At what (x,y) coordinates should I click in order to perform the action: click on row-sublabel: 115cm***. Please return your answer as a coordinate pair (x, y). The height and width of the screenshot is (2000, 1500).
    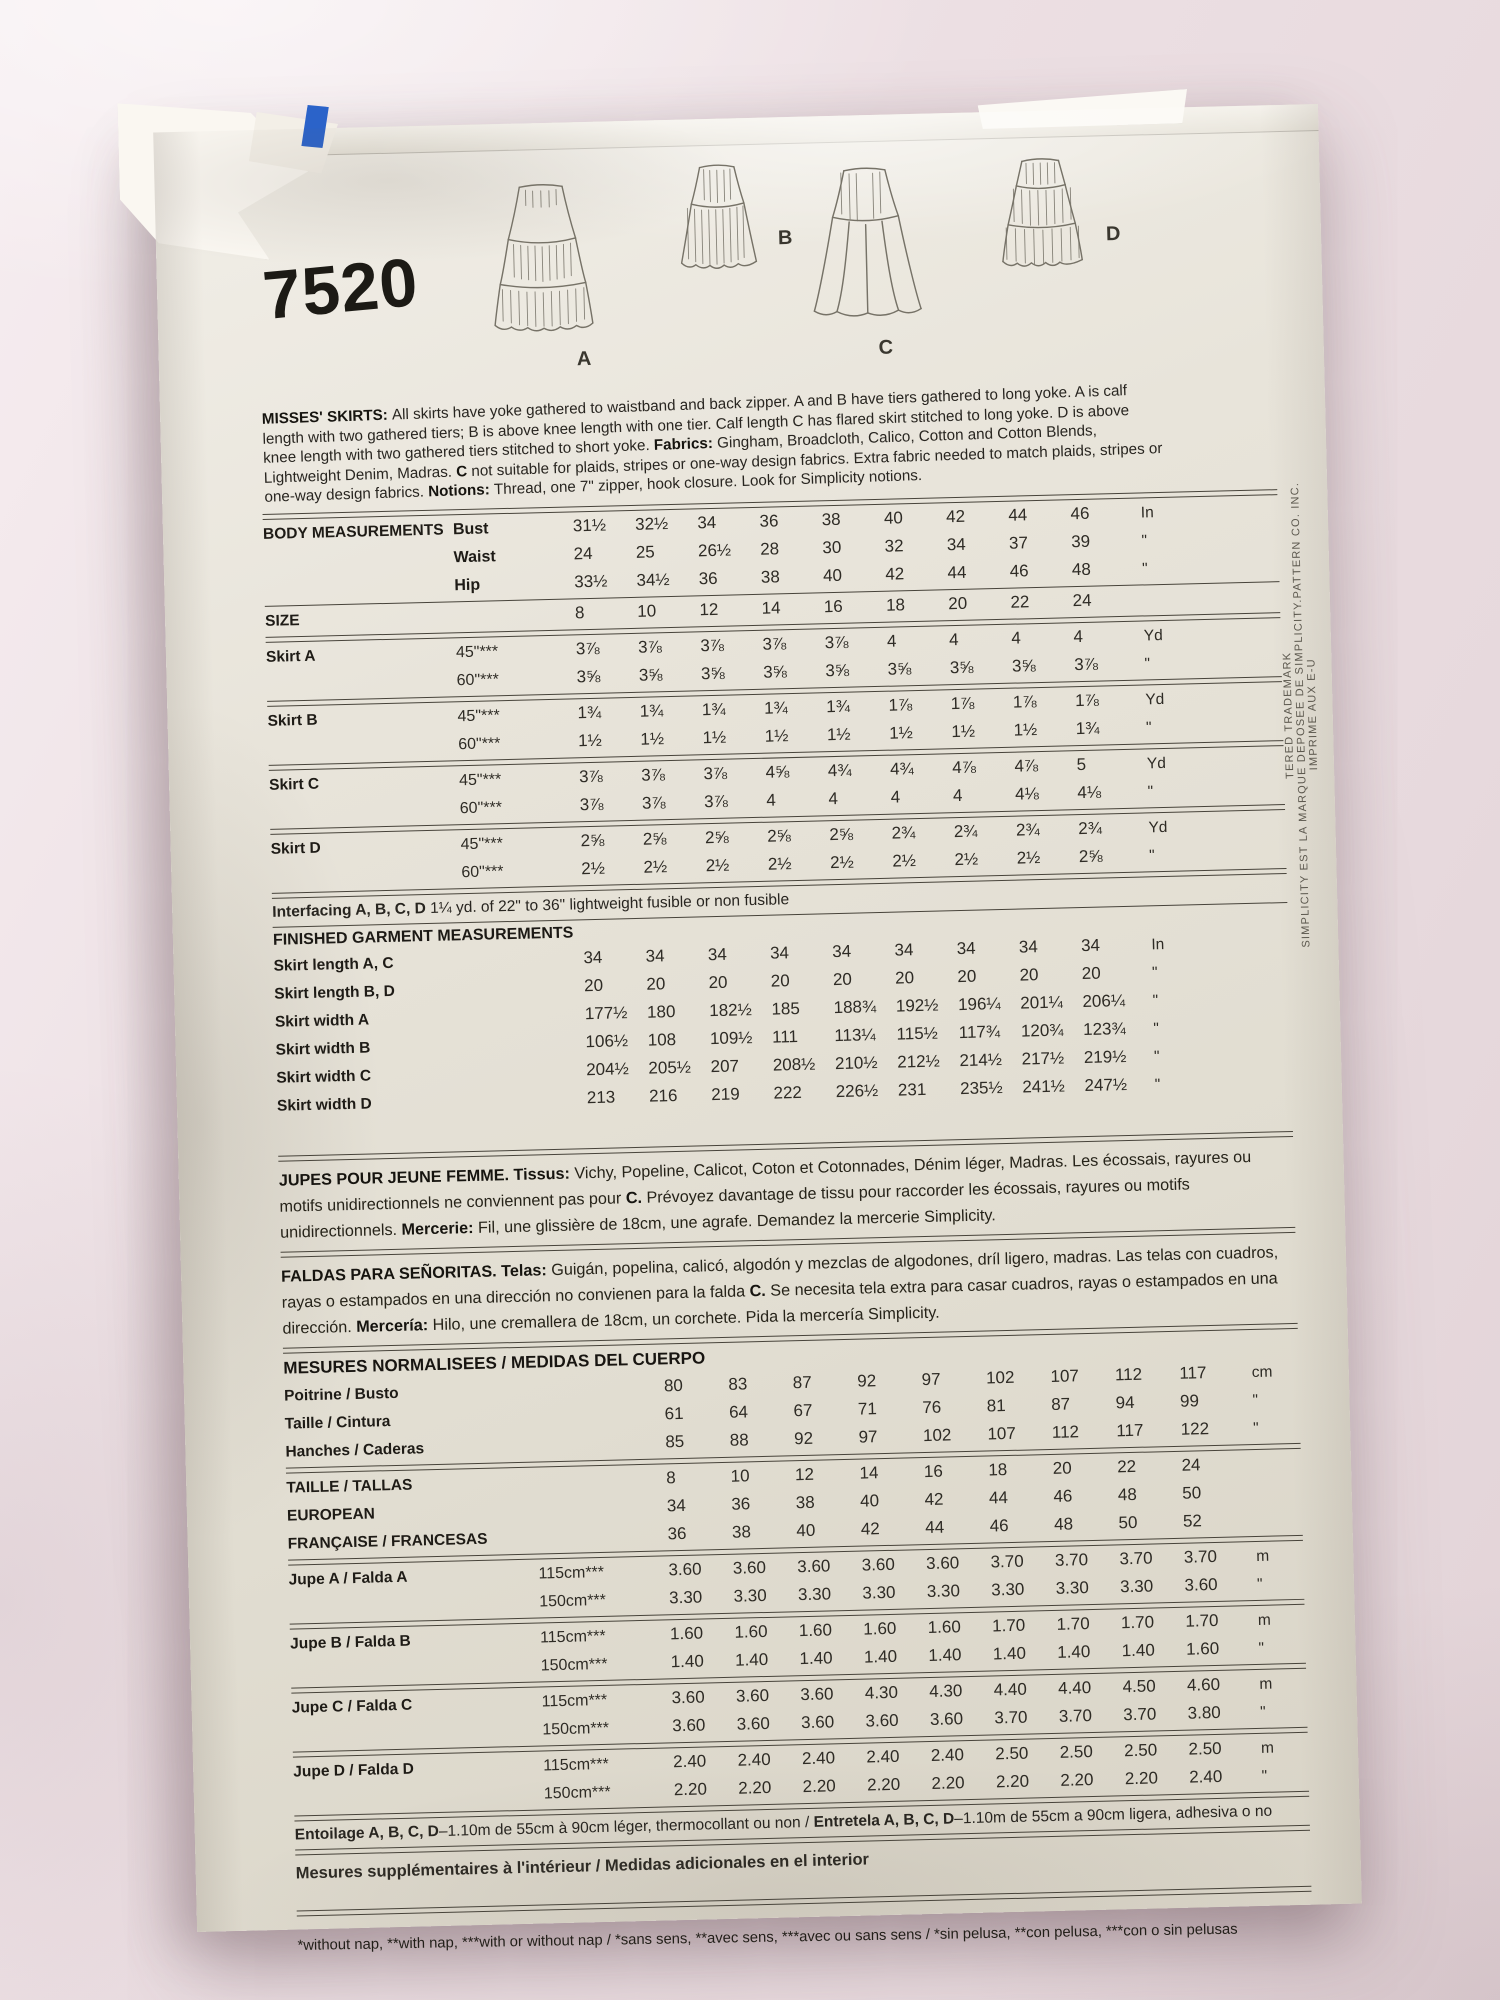
    Looking at the image, I should click on (574, 1701).